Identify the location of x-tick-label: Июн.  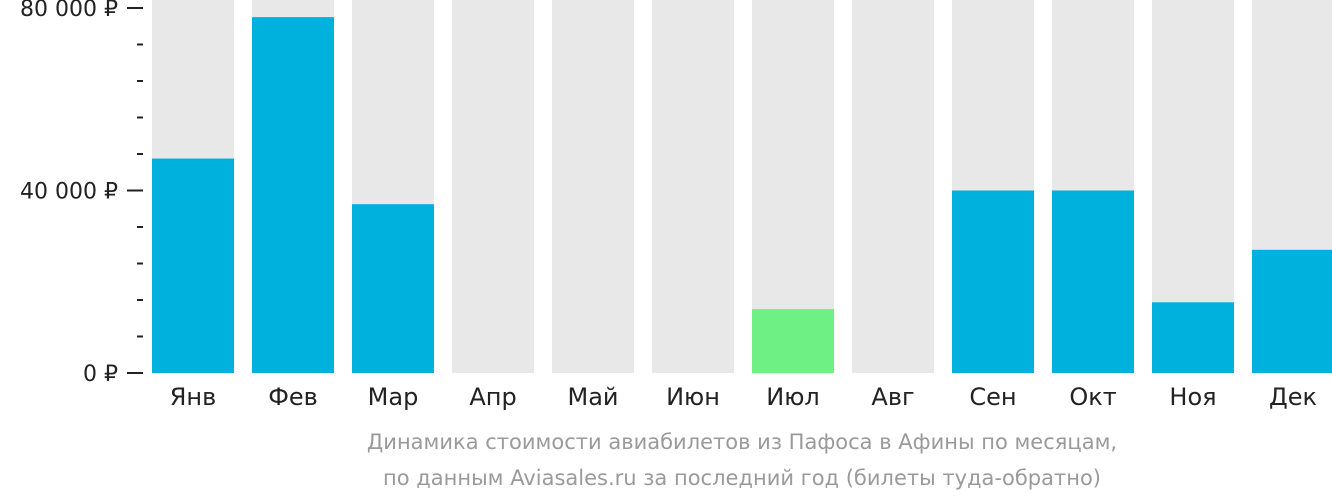
(693, 397).